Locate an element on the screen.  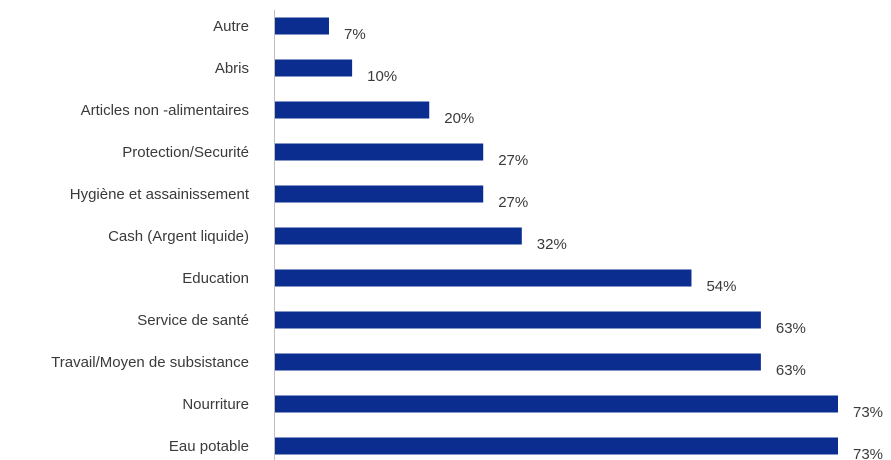
value-label-4: 27% is located at coordinates (513, 160).